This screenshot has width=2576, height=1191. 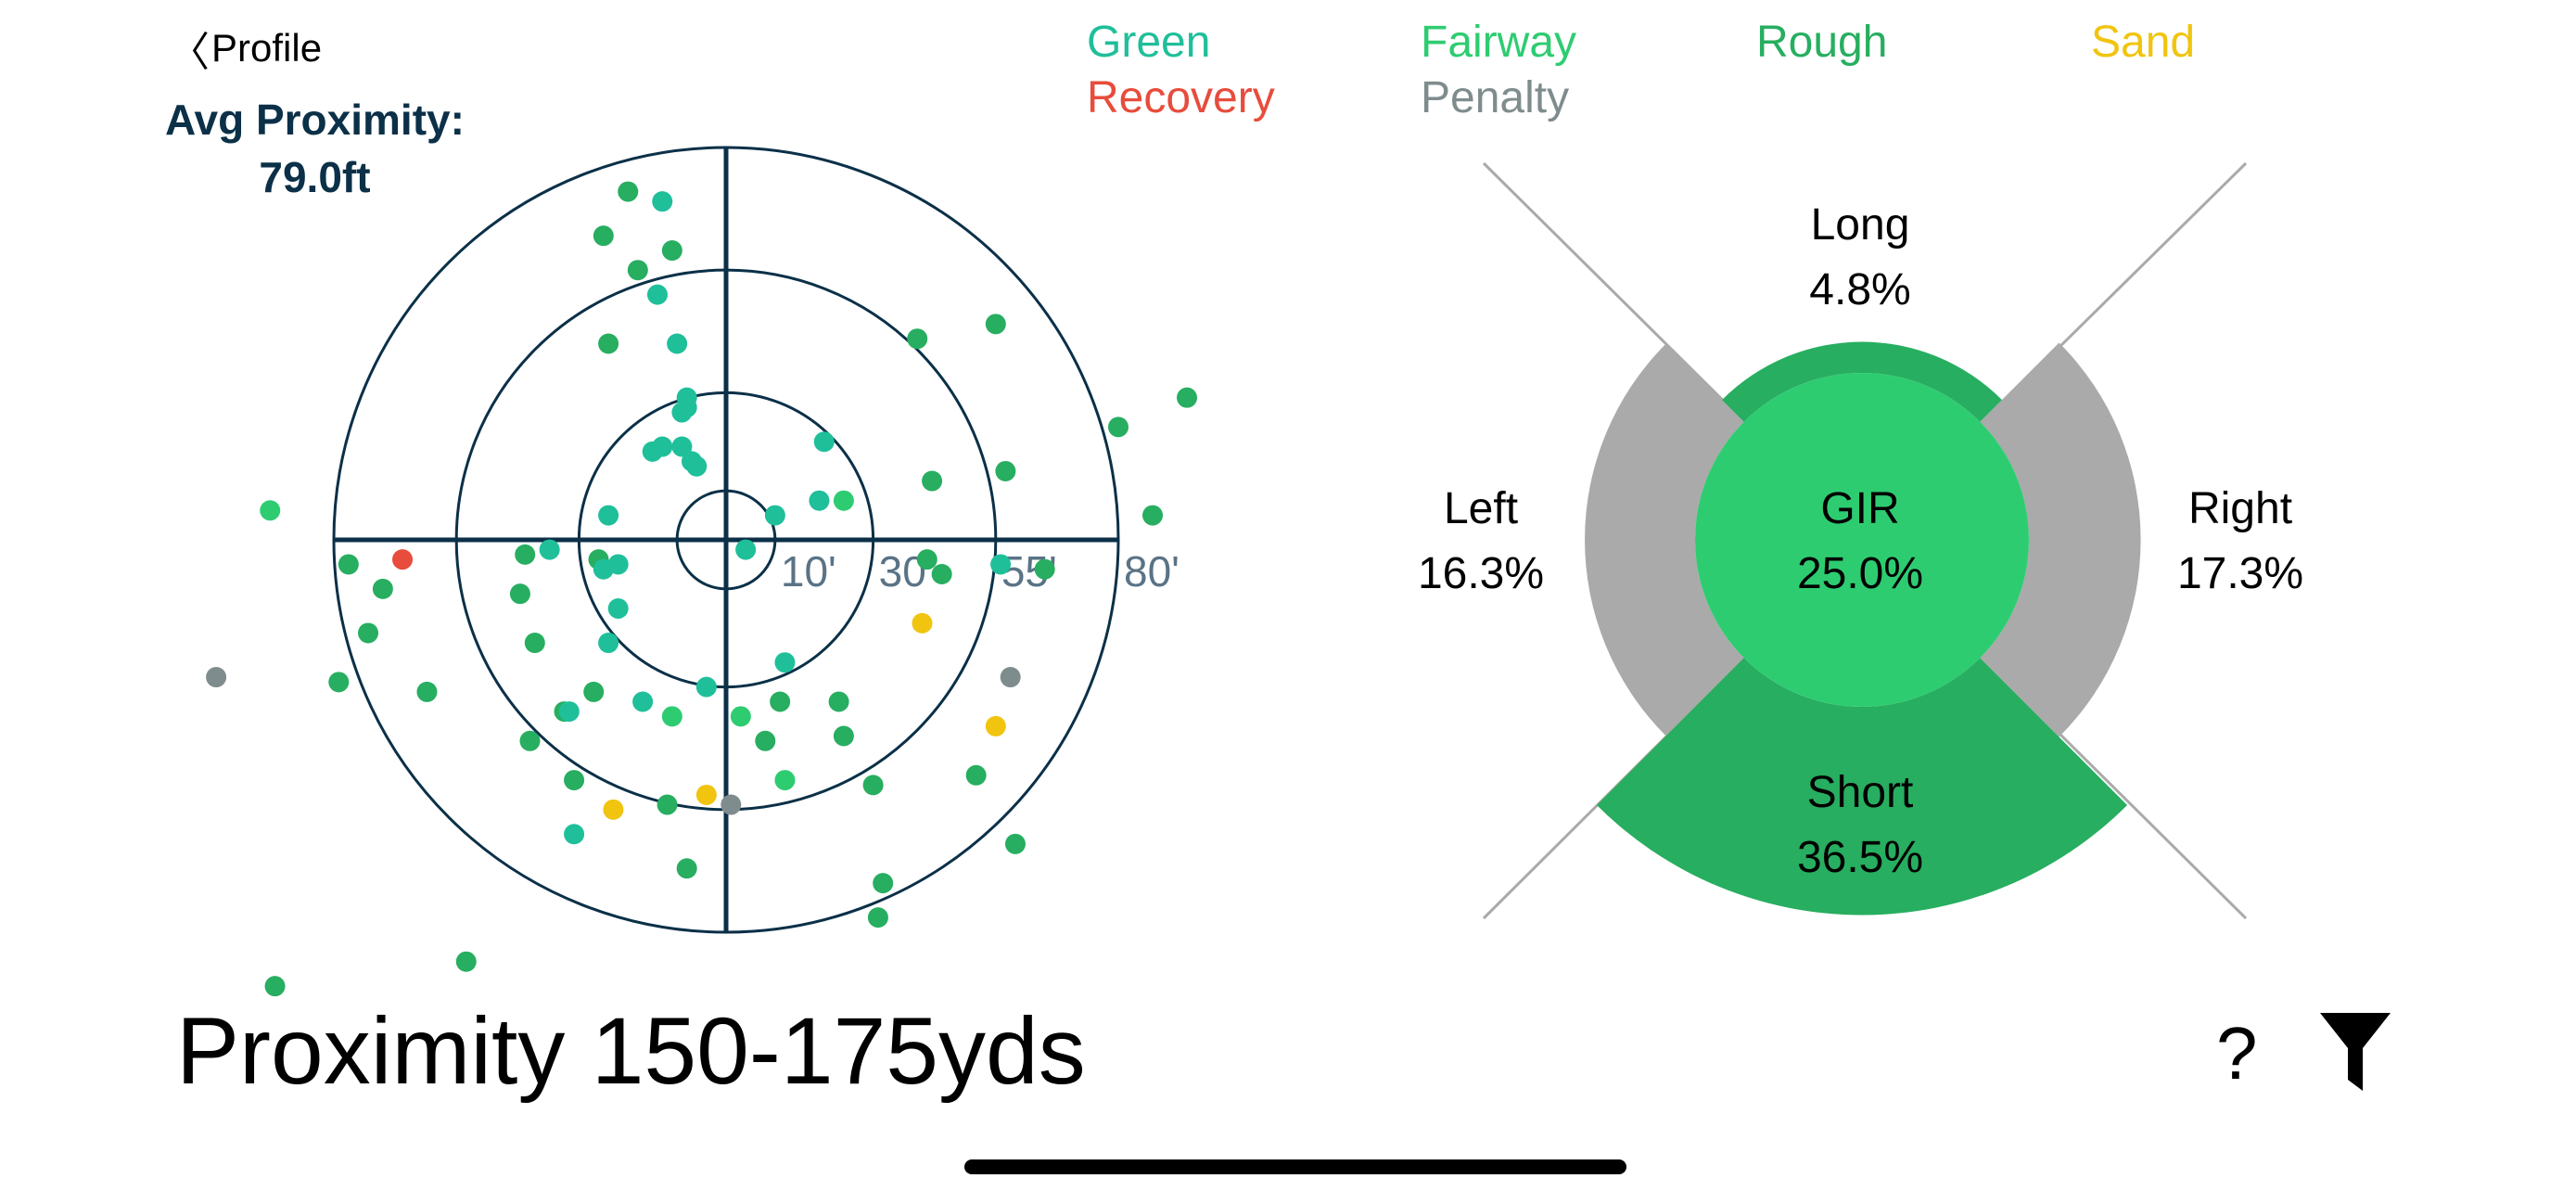 What do you see at coordinates (1860, 857) in the screenshot?
I see `miss-short-value: 36.5%` at bounding box center [1860, 857].